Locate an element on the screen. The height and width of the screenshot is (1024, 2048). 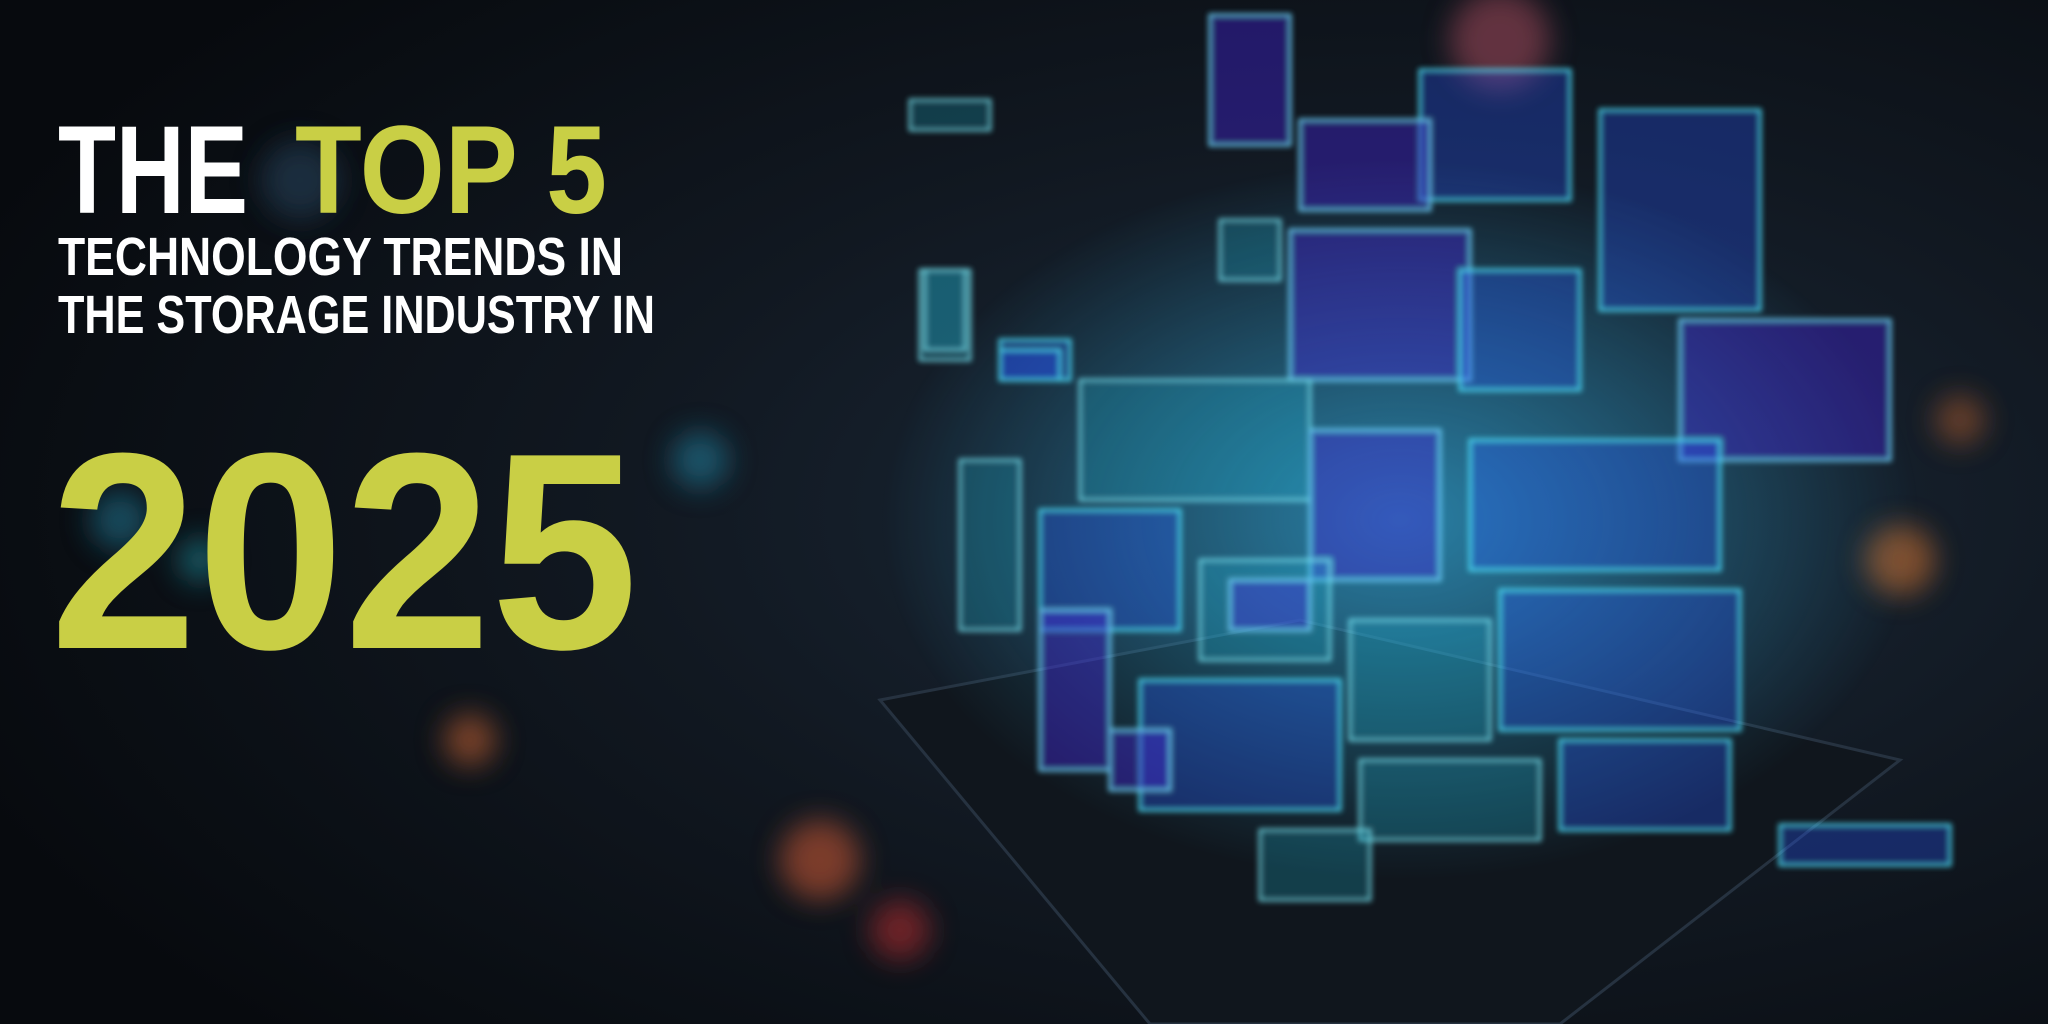
headline-line2: TECHNOLOGY TRENDS IN is located at coordinates (340, 257).